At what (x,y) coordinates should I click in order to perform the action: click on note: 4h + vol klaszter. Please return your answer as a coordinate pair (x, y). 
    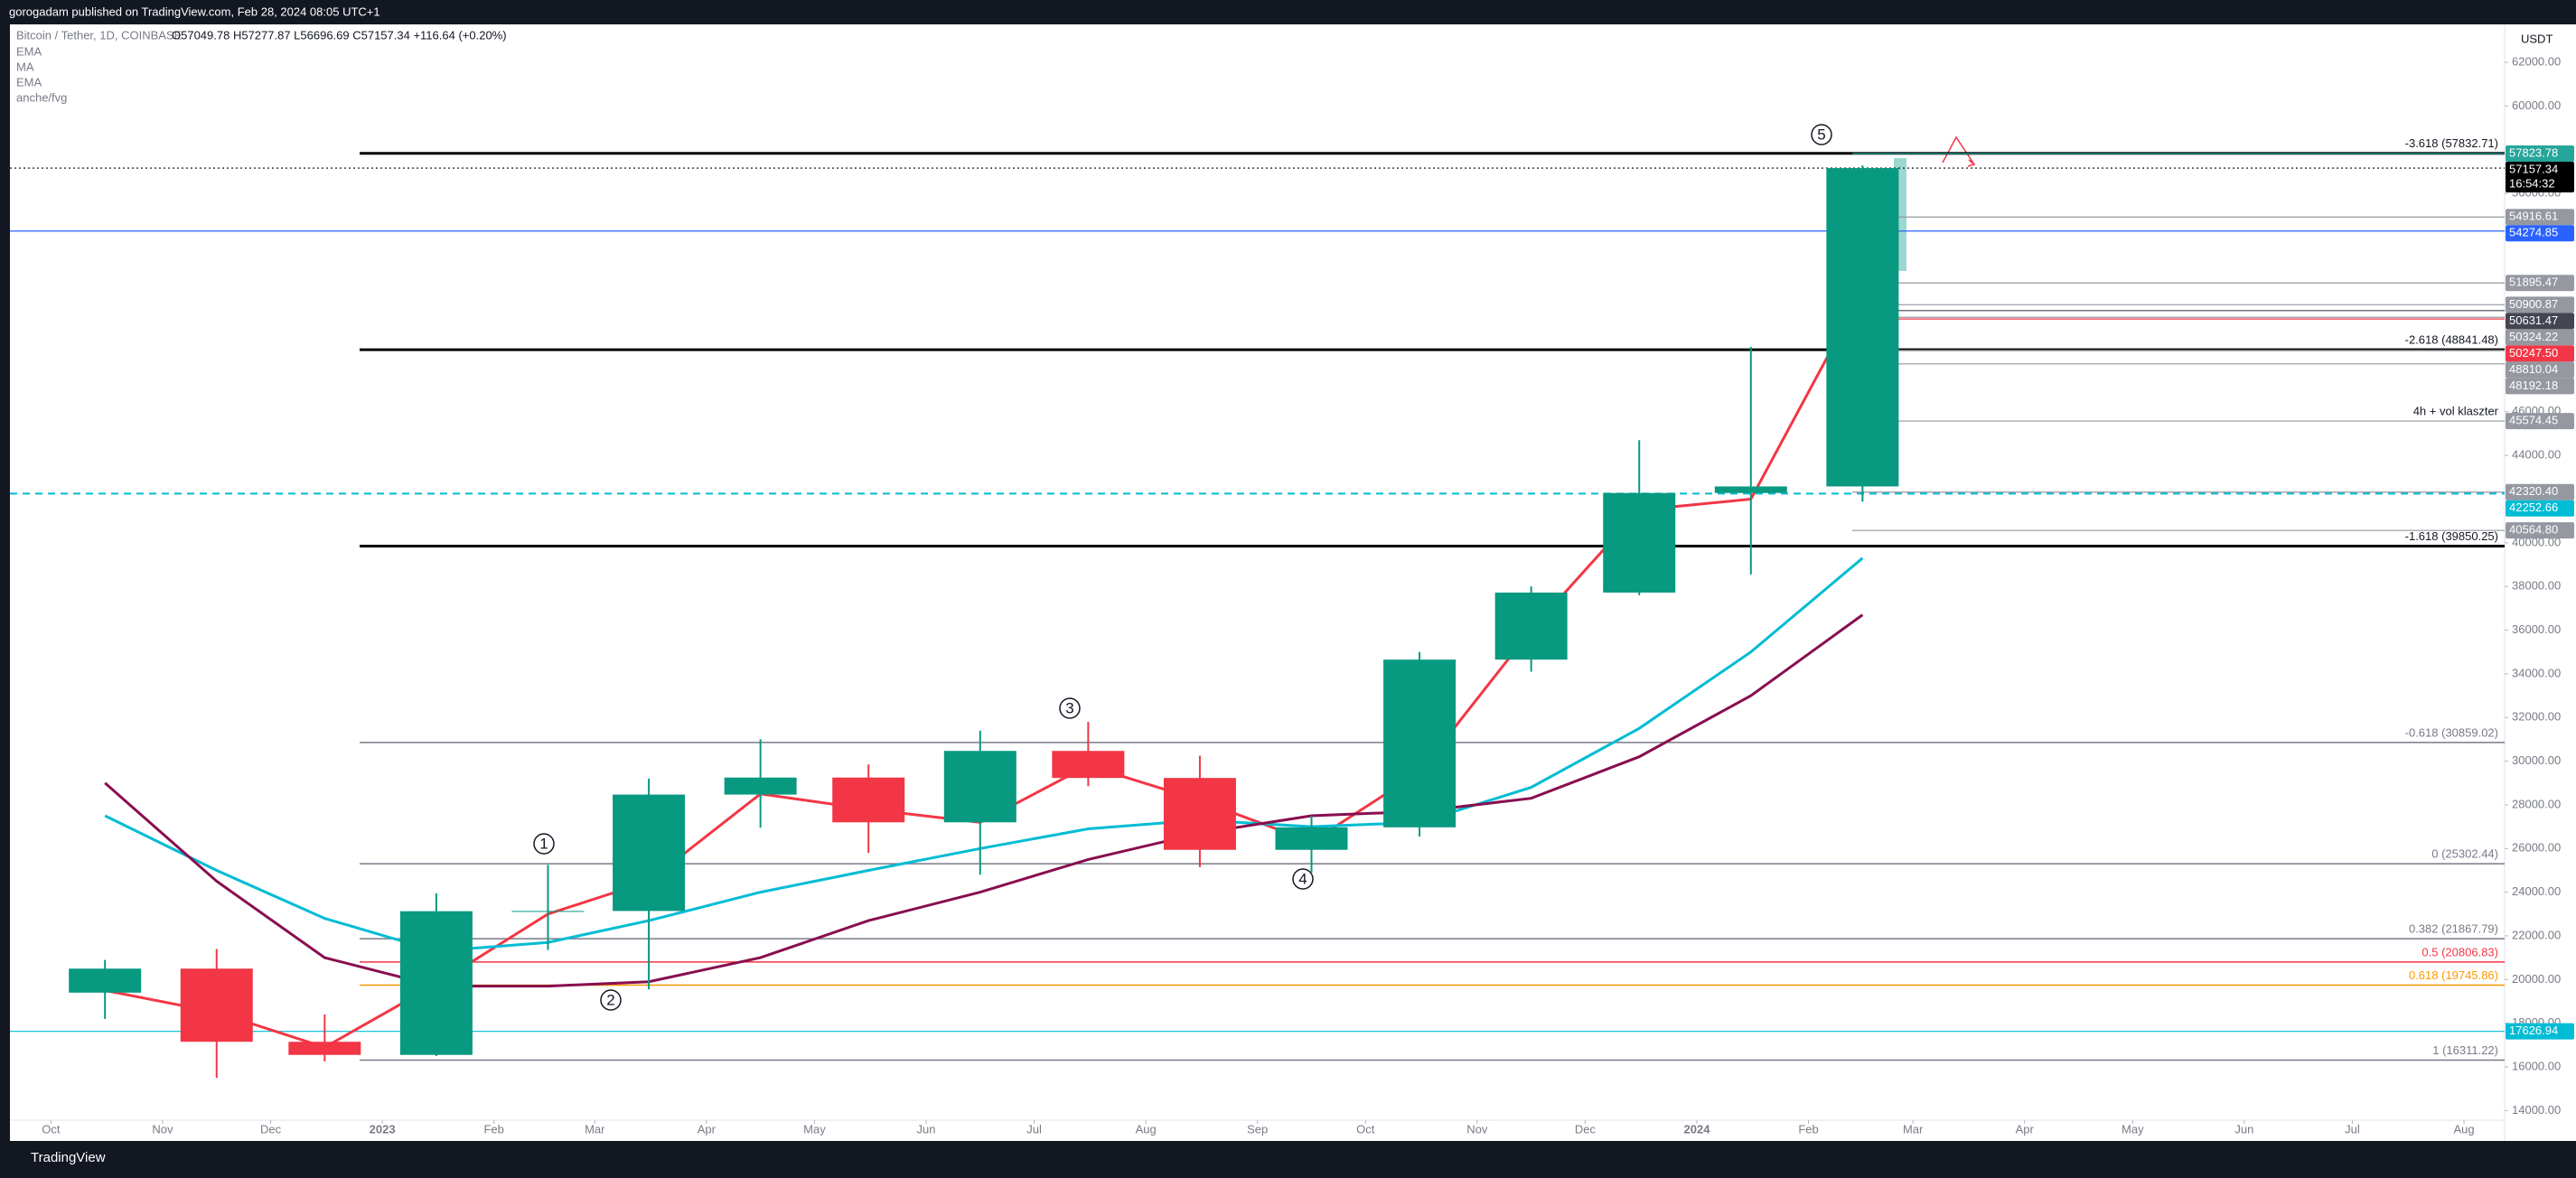
    Looking at the image, I should click on (2456, 410).